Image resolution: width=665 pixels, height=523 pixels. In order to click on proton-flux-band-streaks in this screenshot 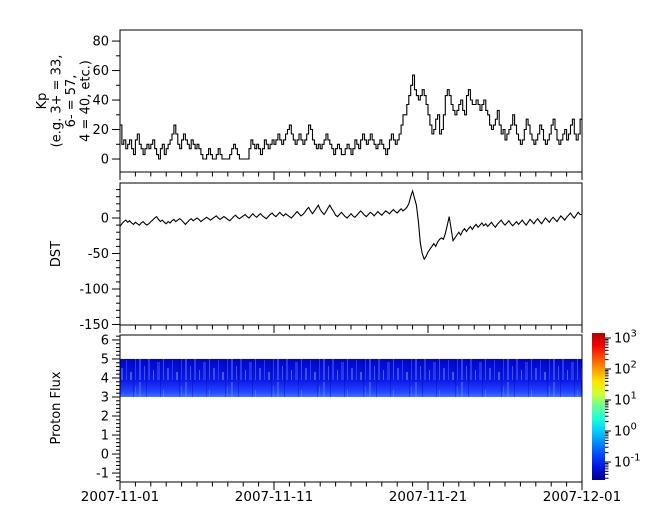, I will do `click(351, 377)`.